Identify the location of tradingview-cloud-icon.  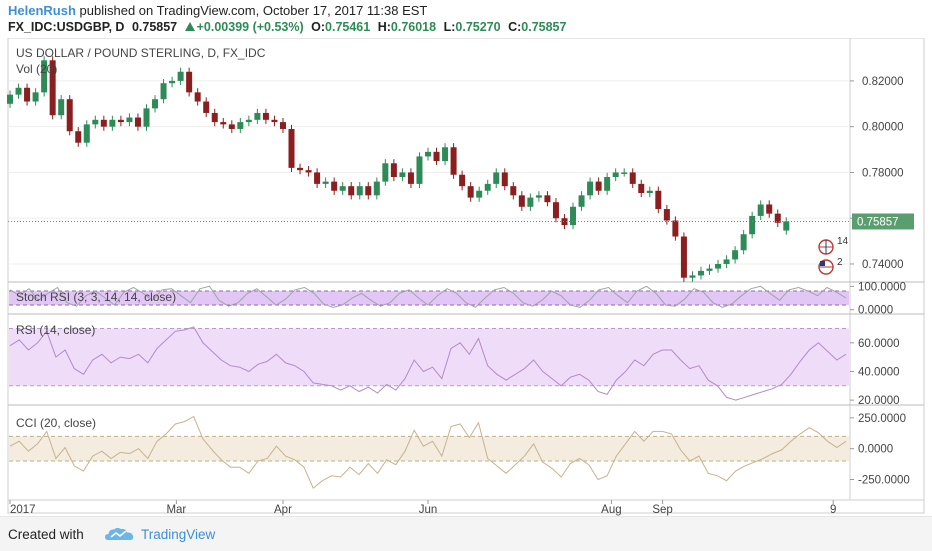
(120, 534).